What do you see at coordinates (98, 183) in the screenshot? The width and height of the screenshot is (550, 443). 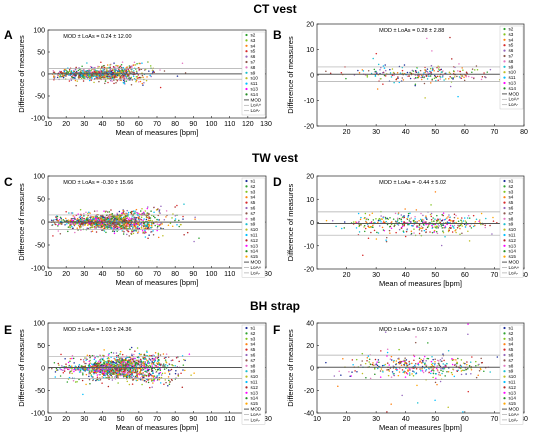 I see `mod-loa-annotation: MOD ± LoAs = -0.30 ± 15.66` at bounding box center [98, 183].